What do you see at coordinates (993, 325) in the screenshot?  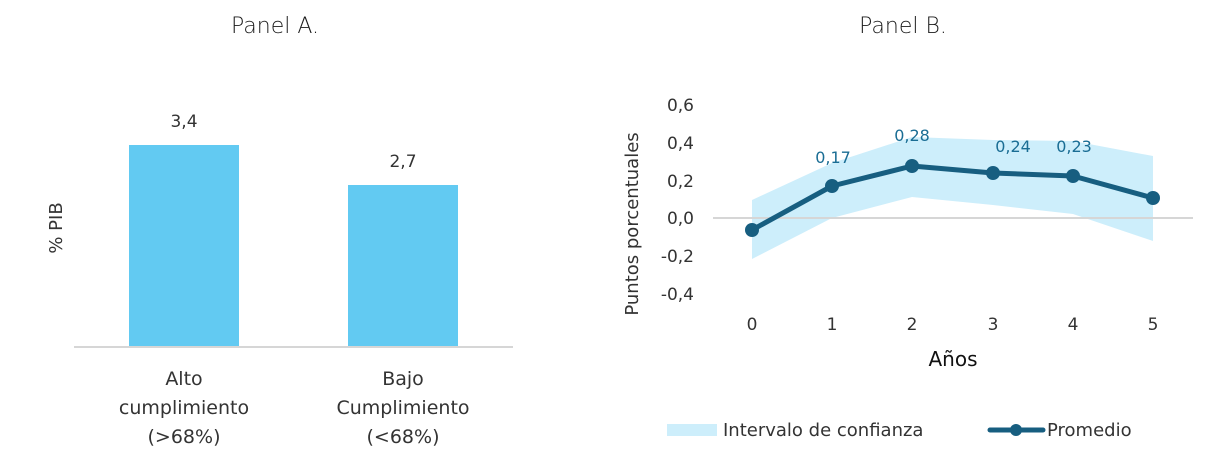 I see `x-tick: 3` at bounding box center [993, 325].